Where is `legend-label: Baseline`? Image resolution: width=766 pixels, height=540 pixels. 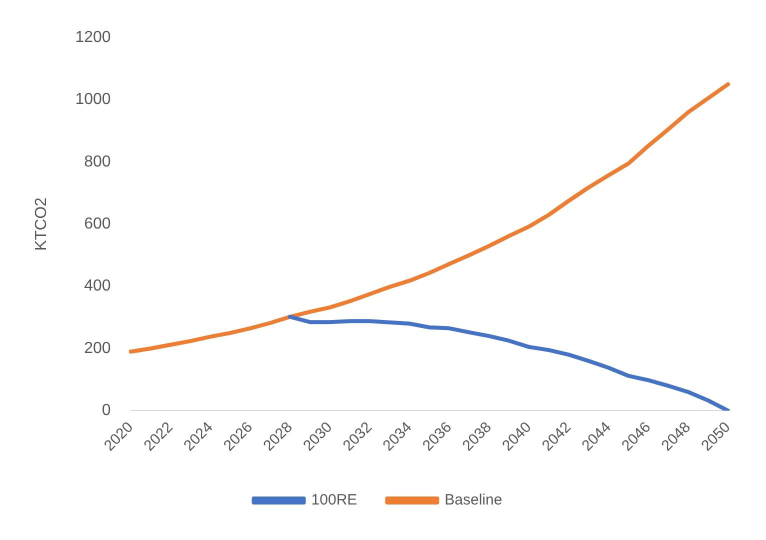 legend-label: Baseline is located at coordinates (473, 500).